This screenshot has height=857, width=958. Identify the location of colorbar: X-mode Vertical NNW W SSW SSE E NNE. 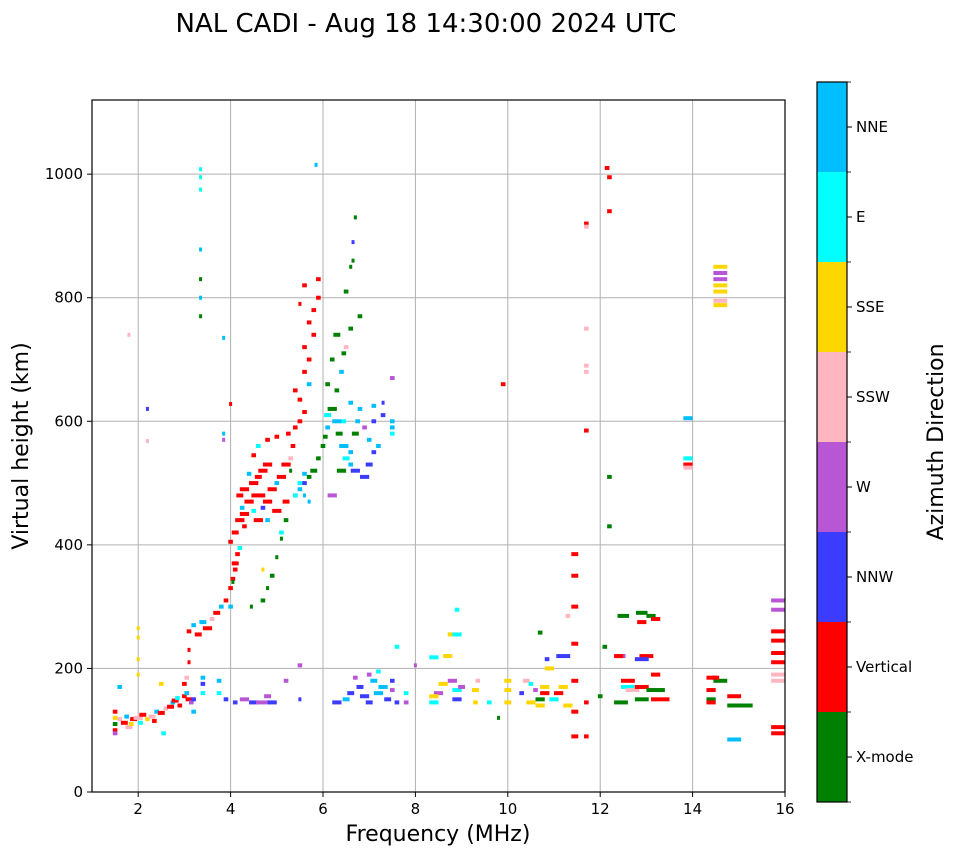
(864, 442).